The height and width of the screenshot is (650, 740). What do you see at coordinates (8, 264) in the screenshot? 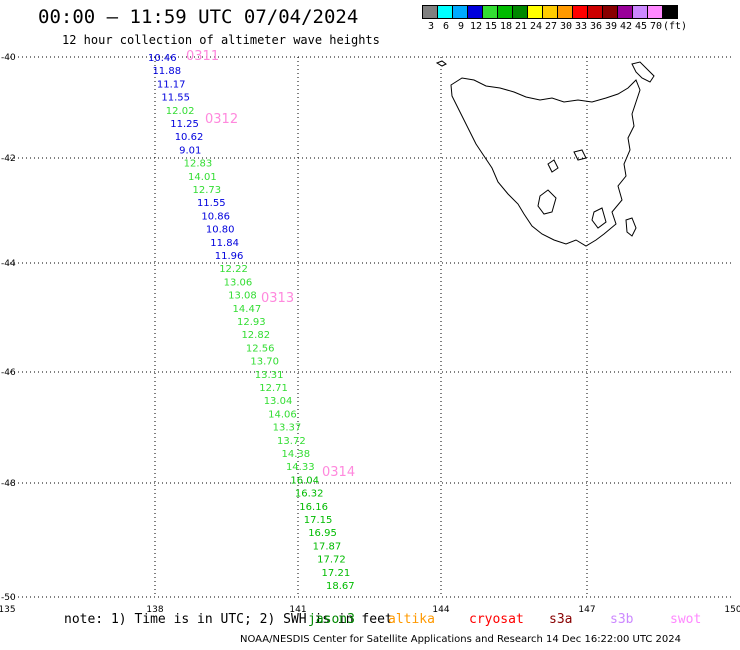
I see `latitude-label: -44` at bounding box center [8, 264].